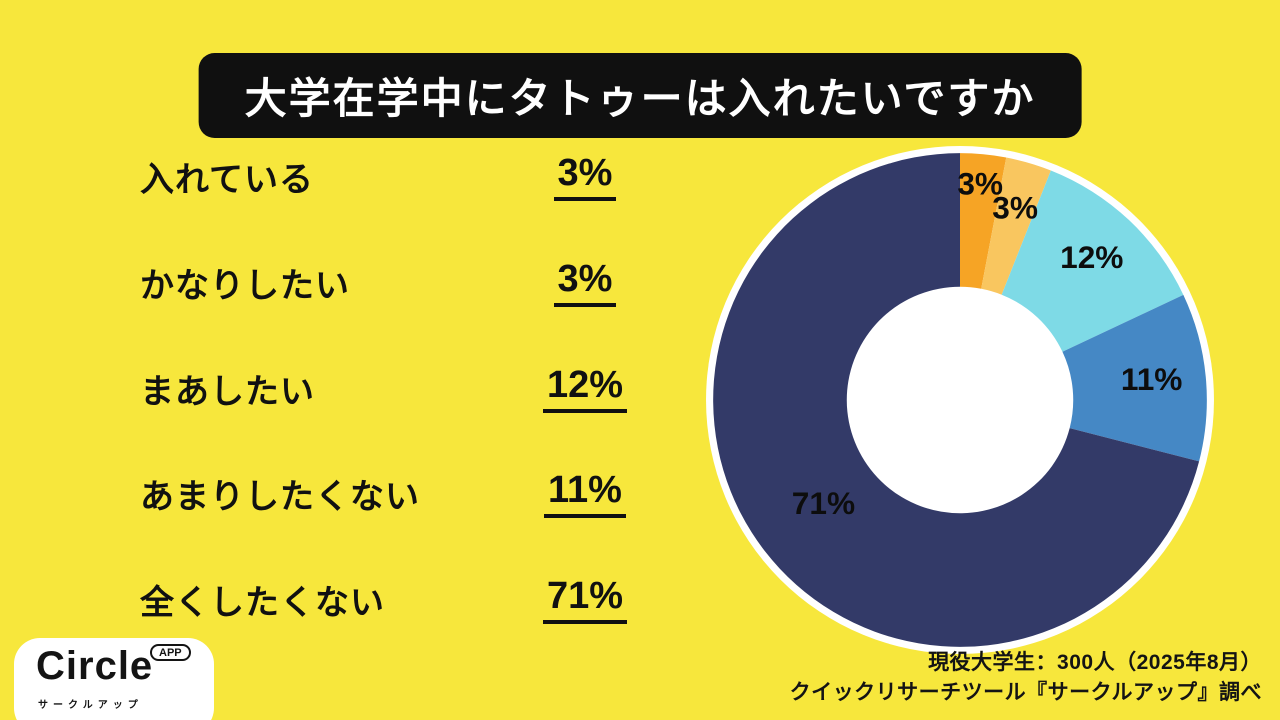 Image resolution: width=1280 pixels, height=720 pixels. What do you see at coordinates (1095, 662) in the screenshot?
I see `source-line-1: 現役大学生：300人（2025年8月）` at bounding box center [1095, 662].